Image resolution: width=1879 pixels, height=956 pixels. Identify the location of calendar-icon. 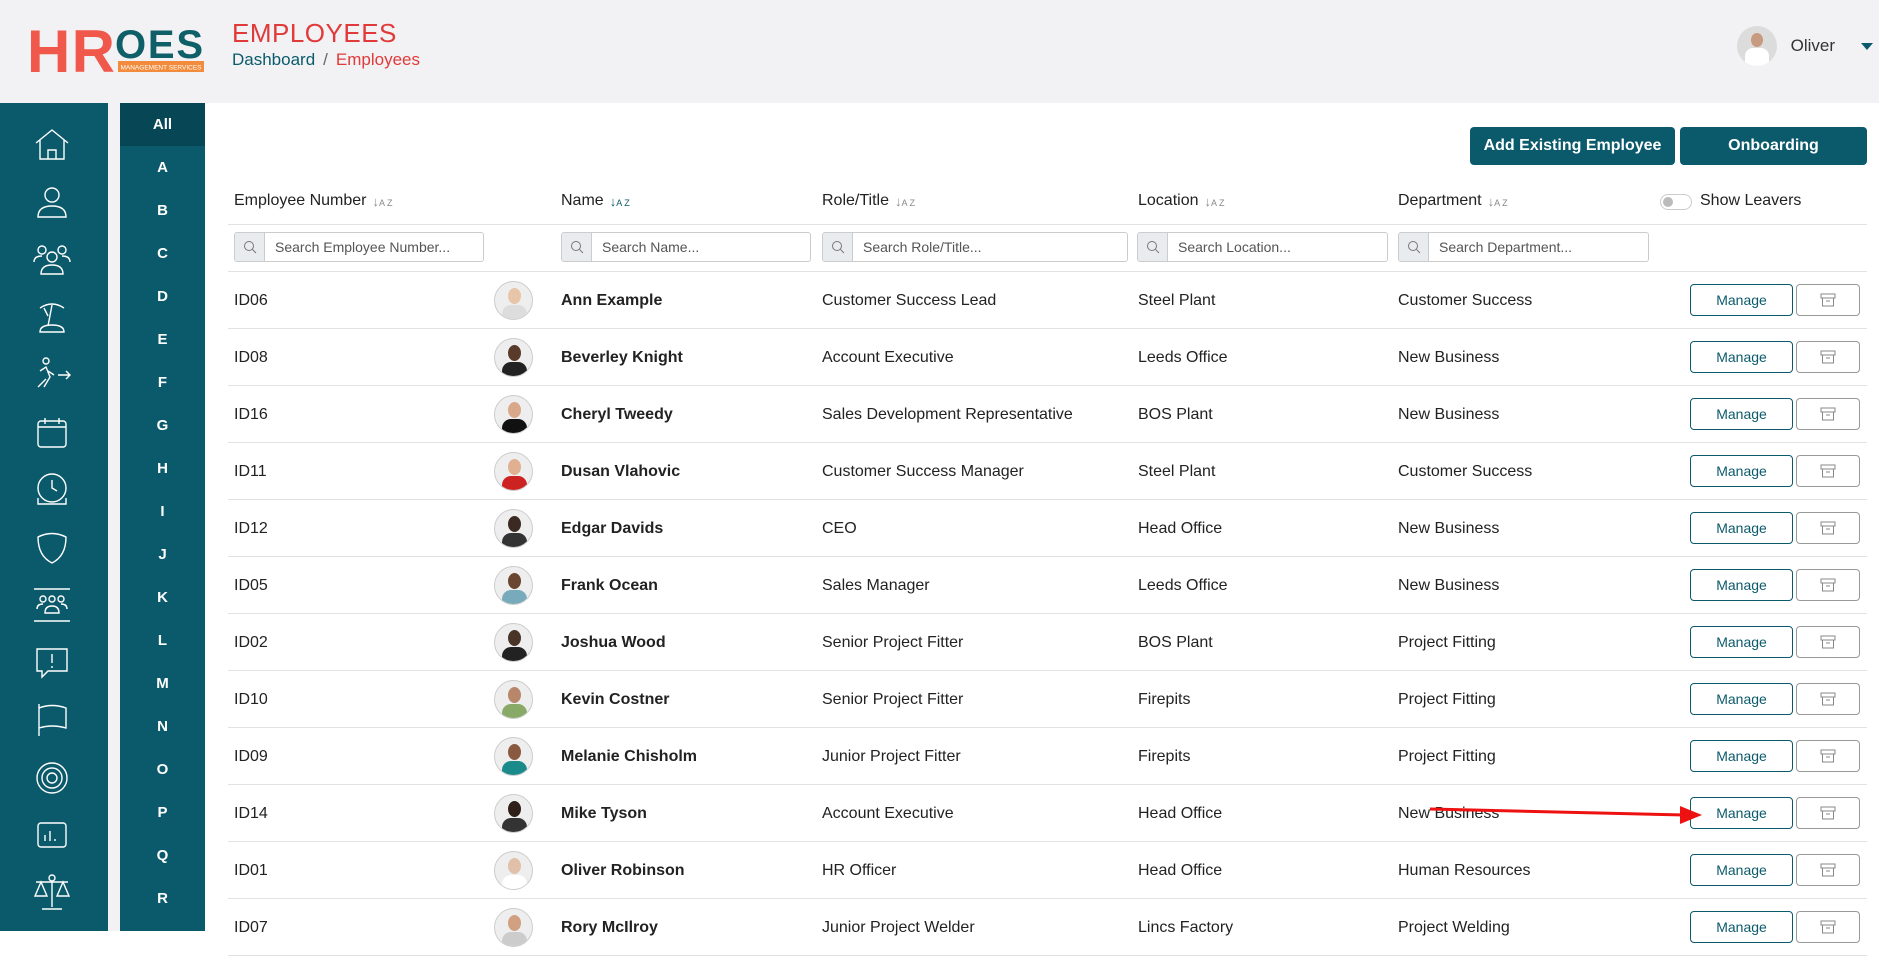
(52, 433).